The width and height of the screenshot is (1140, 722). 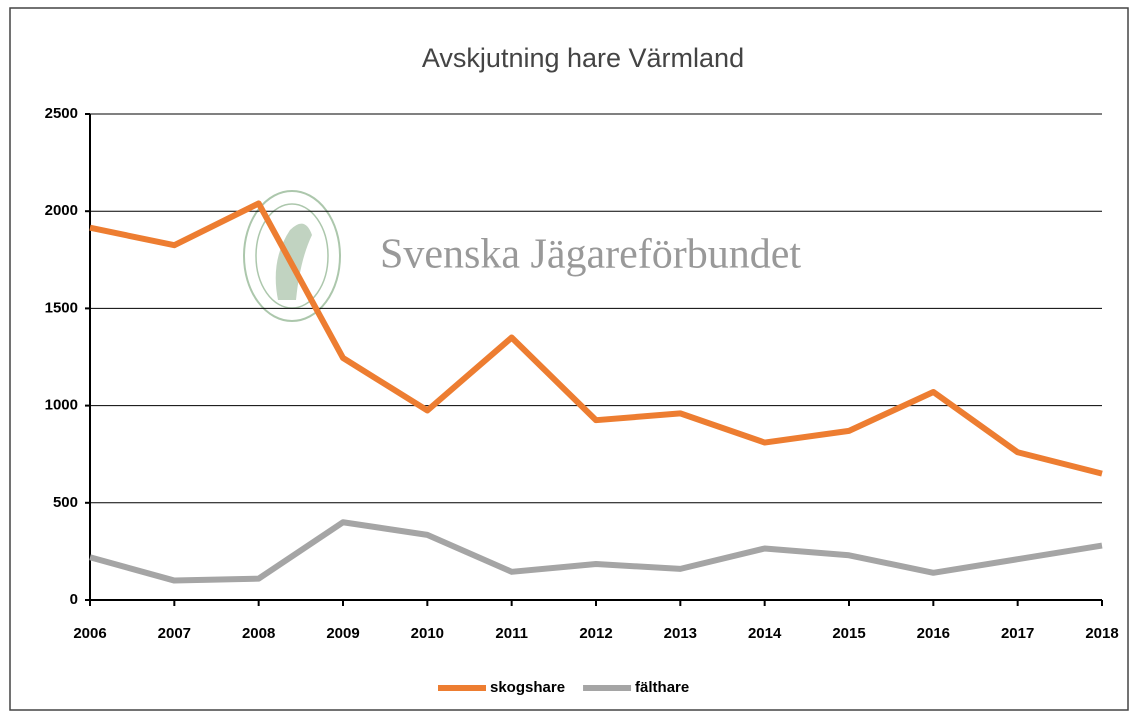 What do you see at coordinates (65, 502) in the screenshot?
I see `y-tick-label: 500` at bounding box center [65, 502].